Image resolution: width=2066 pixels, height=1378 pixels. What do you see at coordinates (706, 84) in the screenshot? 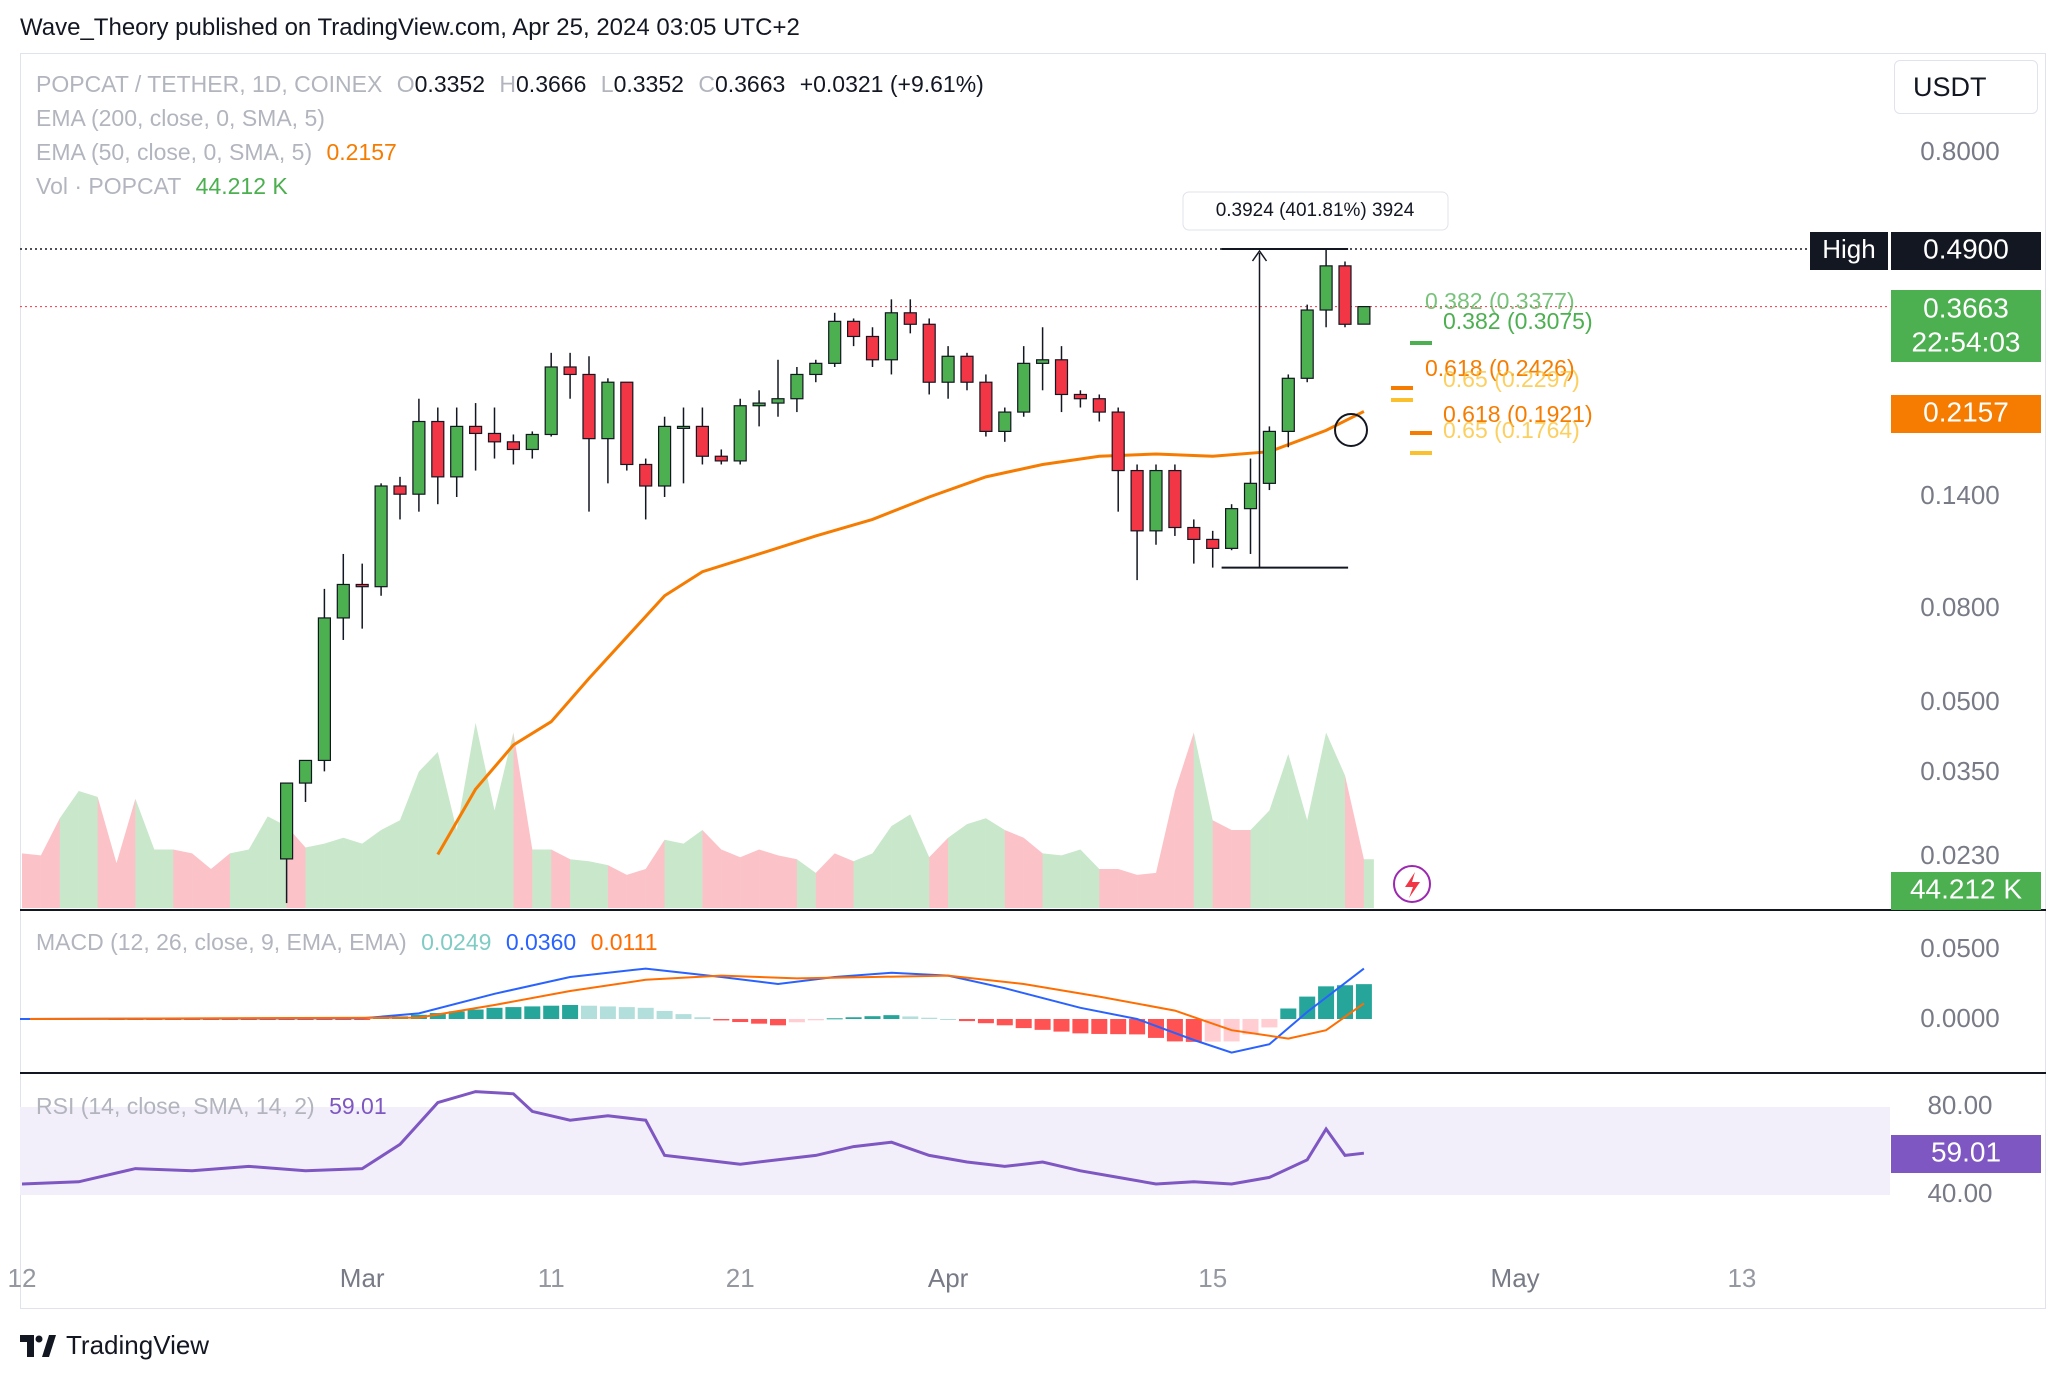
I see `close-label: C` at bounding box center [706, 84].